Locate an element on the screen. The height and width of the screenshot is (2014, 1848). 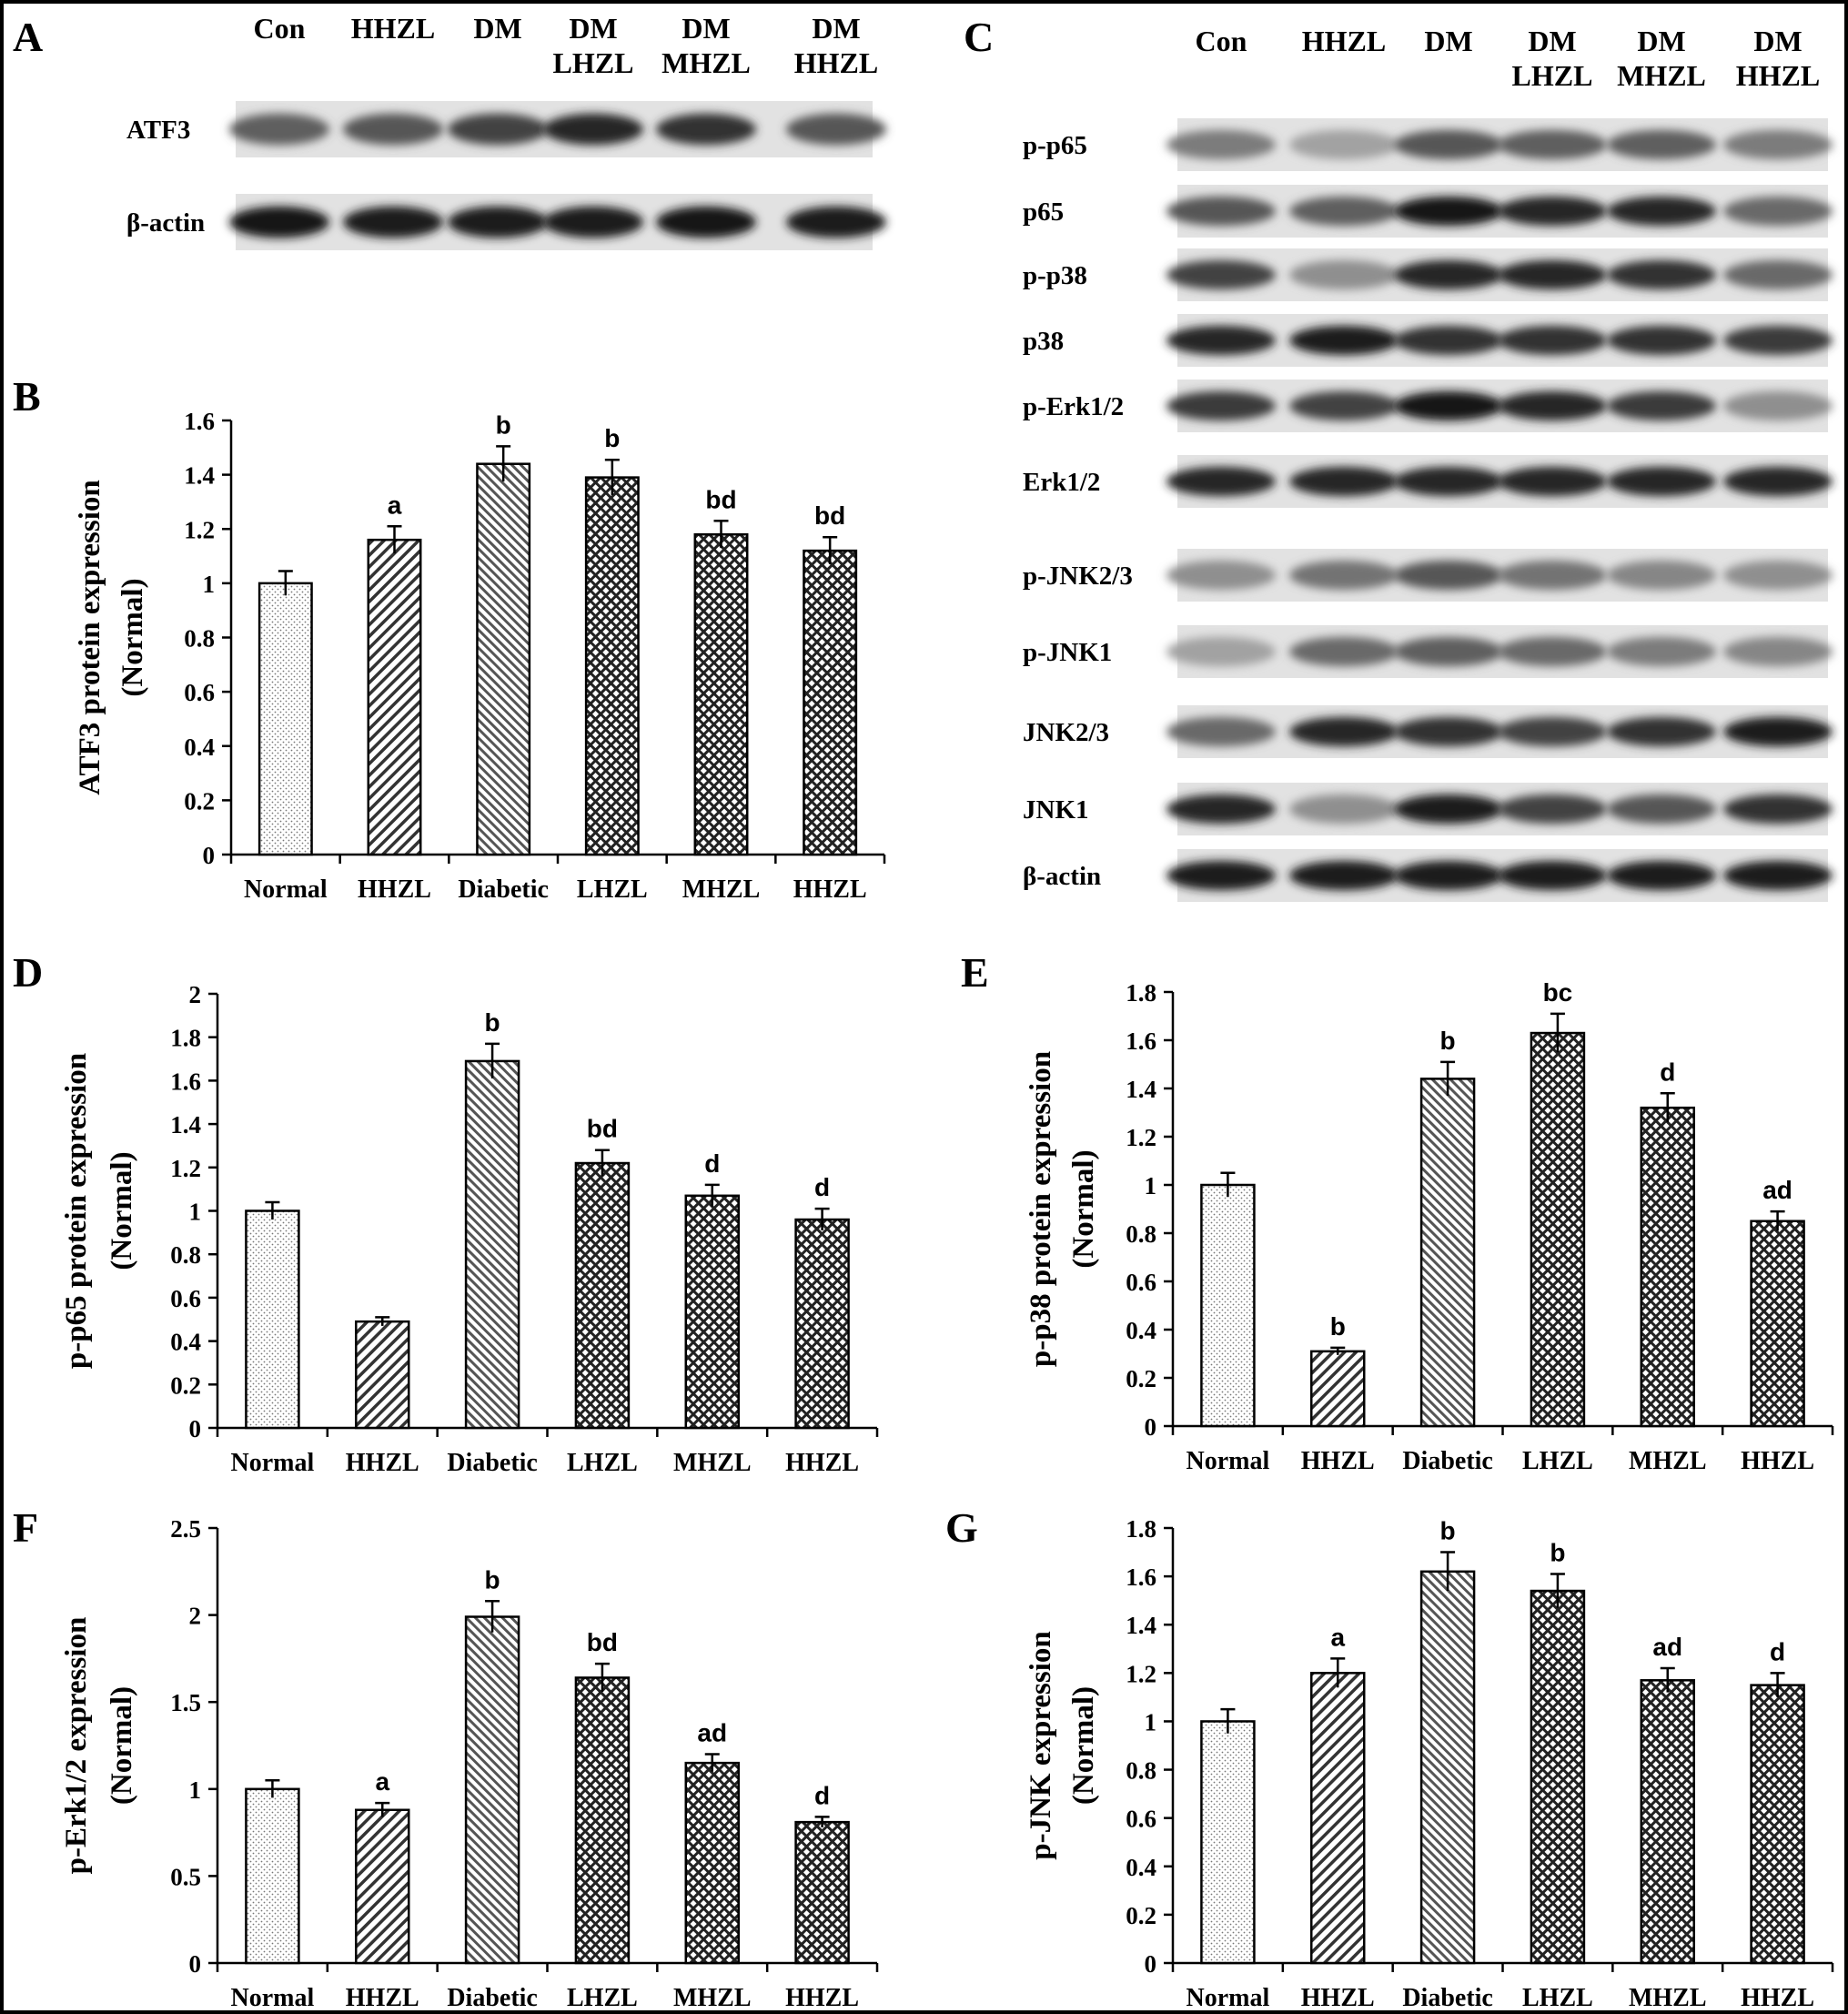
panel-letter-b: B is located at coordinates (27, 396).